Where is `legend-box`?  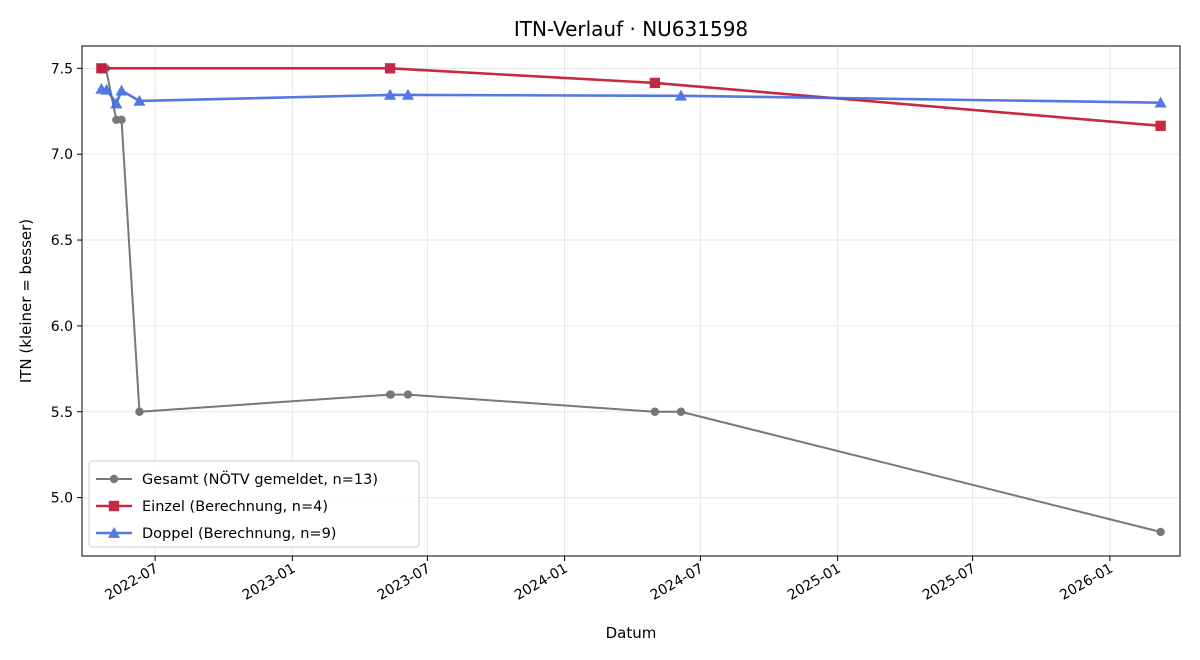
legend-box is located at coordinates (254, 504).